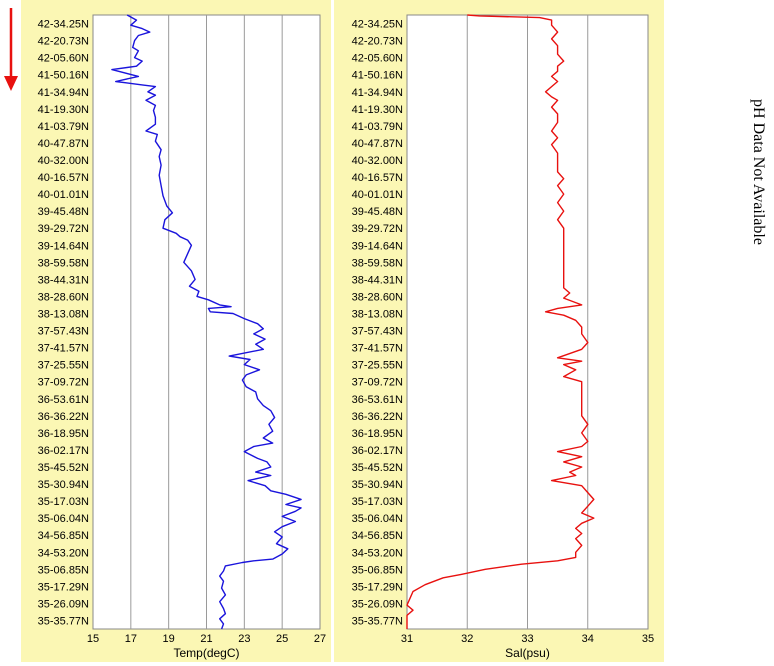  What do you see at coordinates (758, 172) in the screenshot?
I see `ph-not-available-note: pH Data Not Available` at bounding box center [758, 172].